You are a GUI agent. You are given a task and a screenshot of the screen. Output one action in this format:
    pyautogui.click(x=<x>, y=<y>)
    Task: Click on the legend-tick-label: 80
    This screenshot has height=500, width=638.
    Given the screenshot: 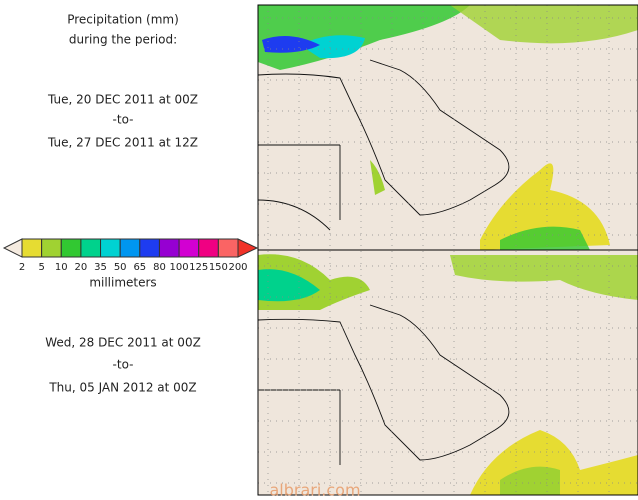 What is the action you would take?
    pyautogui.click(x=159, y=267)
    